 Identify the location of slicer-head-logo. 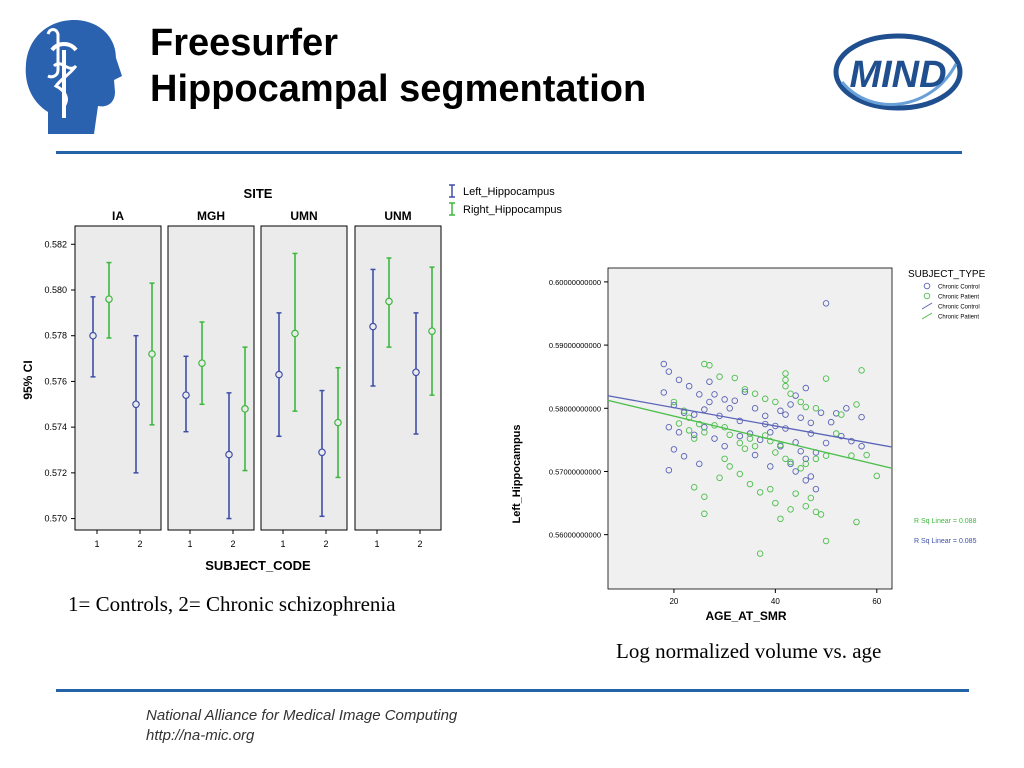
(73, 77).